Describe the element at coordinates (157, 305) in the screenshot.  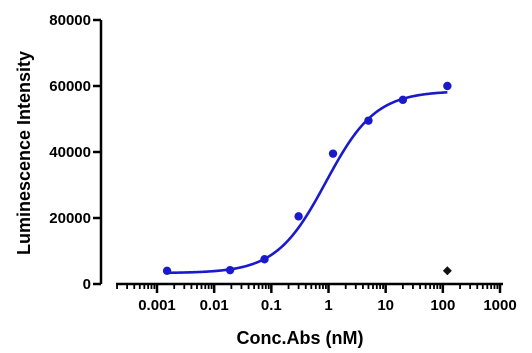
I see `x-tick-label: 0.001` at that location.